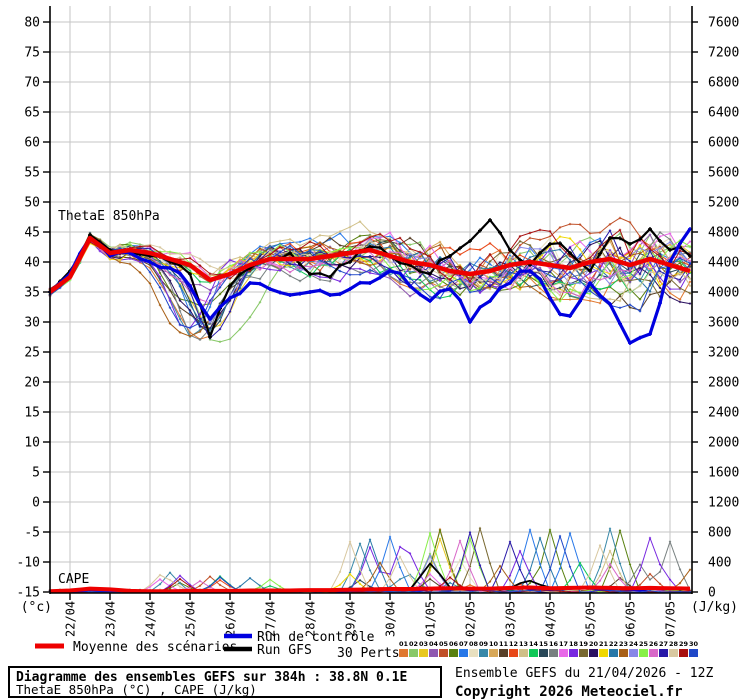  What do you see at coordinates (584, 644) in the screenshot?
I see `pert-number-label: 19` at bounding box center [584, 644].